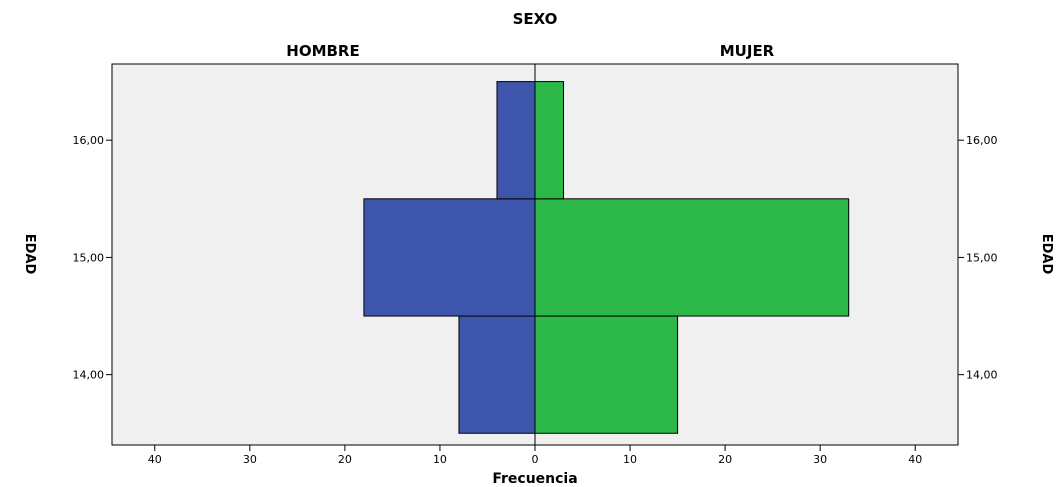  I want to click on x-tick-label-left: 0, so click(535, 459).